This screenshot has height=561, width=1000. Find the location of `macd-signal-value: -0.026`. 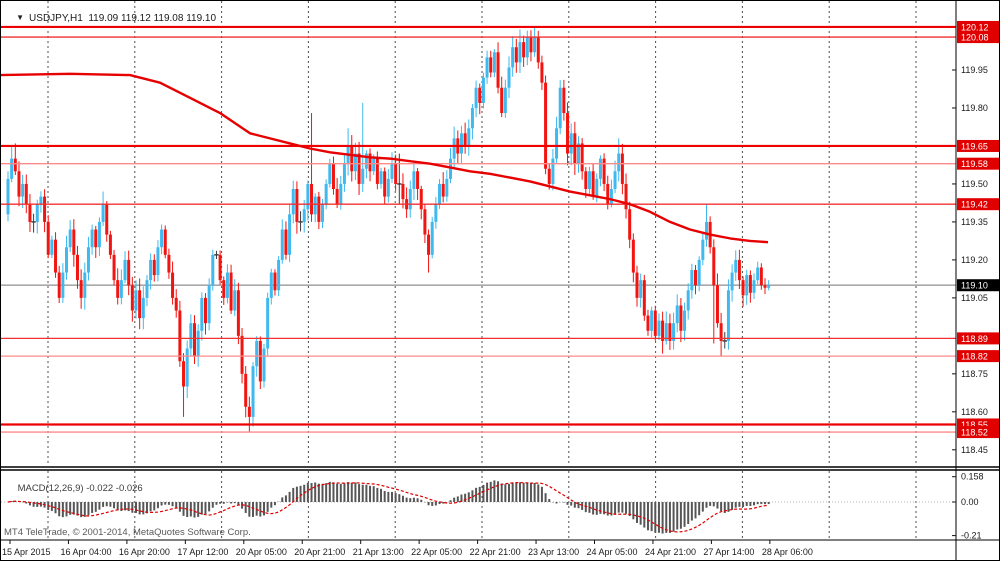

macd-signal-value: -0.026 is located at coordinates (129, 488).